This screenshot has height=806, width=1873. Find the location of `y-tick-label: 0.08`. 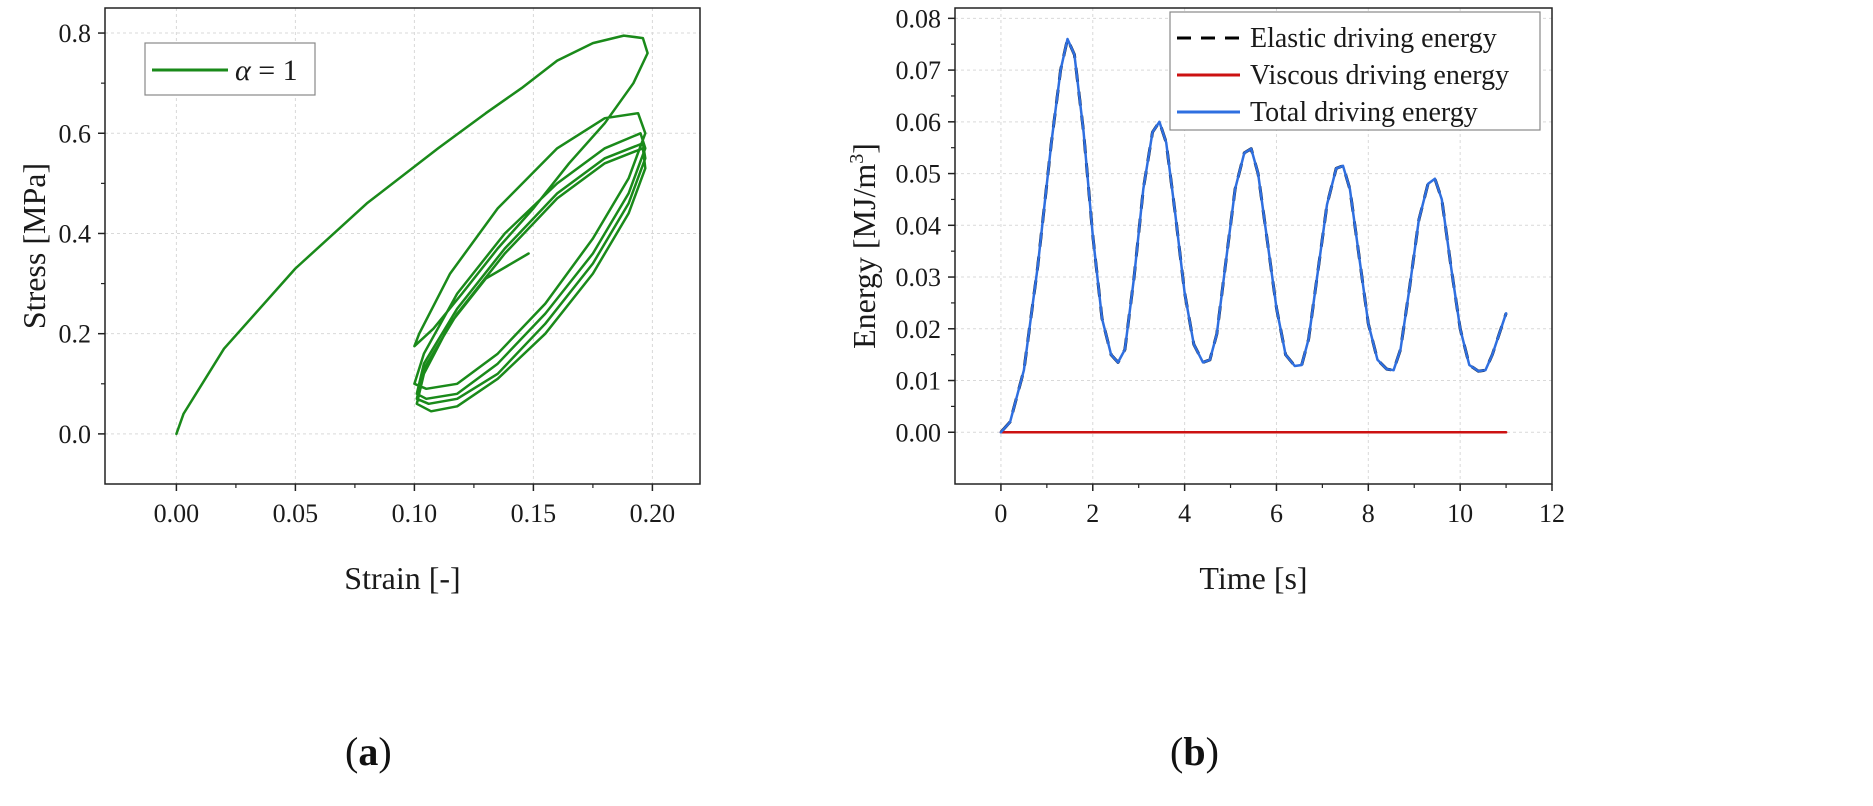

y-tick-label: 0.08 is located at coordinates (919, 18).